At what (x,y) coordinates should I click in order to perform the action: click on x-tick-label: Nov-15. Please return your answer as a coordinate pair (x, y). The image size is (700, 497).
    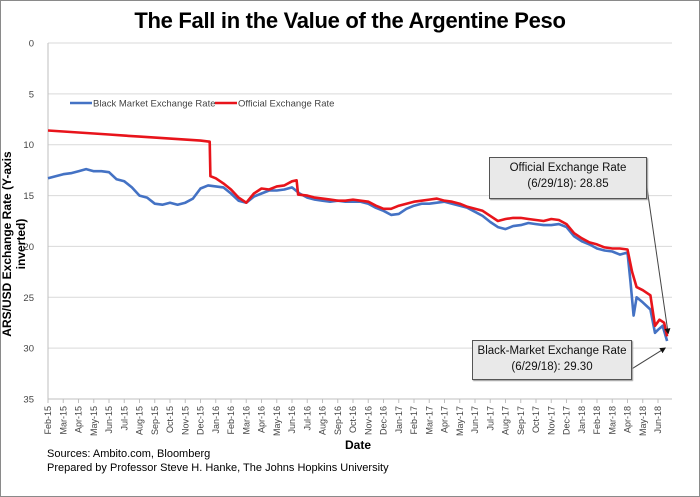
    Looking at the image, I should click on (185, 420).